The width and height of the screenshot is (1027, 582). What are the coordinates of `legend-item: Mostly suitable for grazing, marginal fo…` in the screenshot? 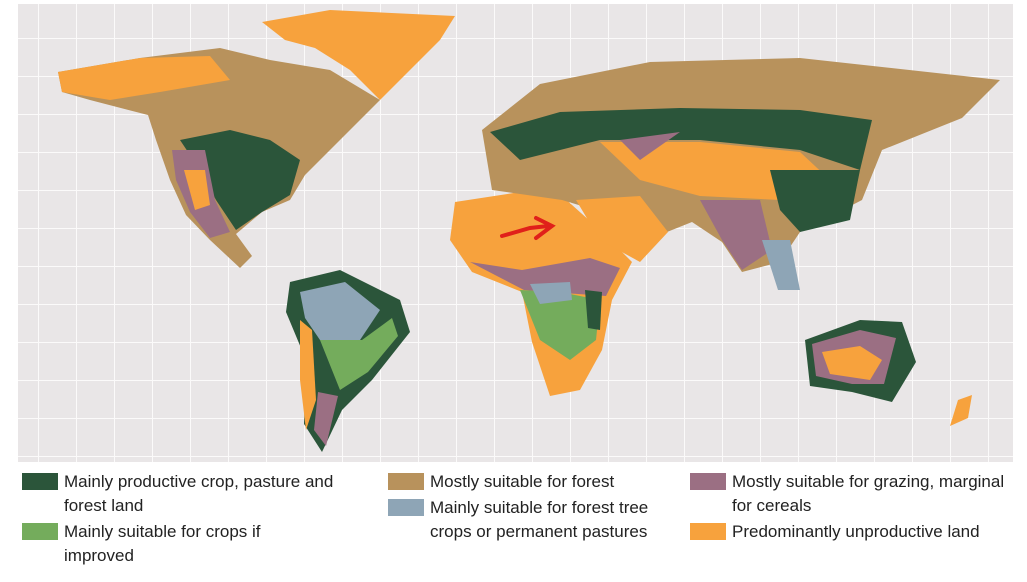 It's located at (850, 494).